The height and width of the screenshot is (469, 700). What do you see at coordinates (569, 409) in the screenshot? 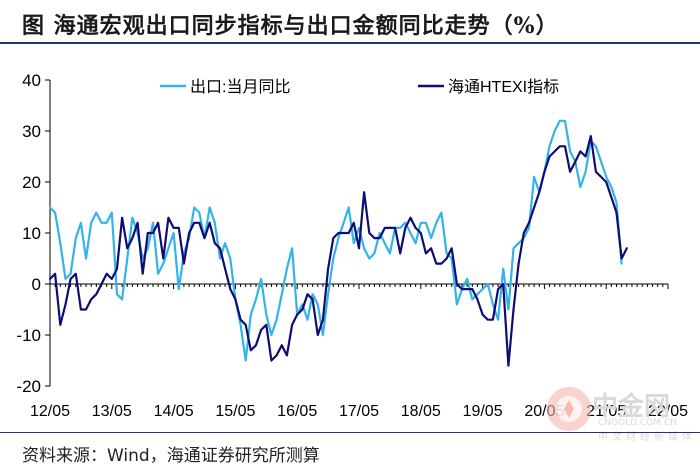
I see `watermark-emblem-icon` at bounding box center [569, 409].